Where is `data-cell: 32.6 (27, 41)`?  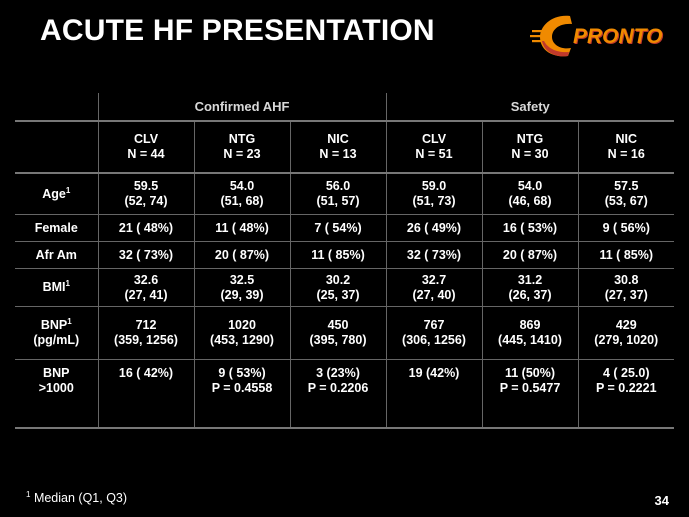 data-cell: 32.6 (27, 41) is located at coordinates (145, 287).